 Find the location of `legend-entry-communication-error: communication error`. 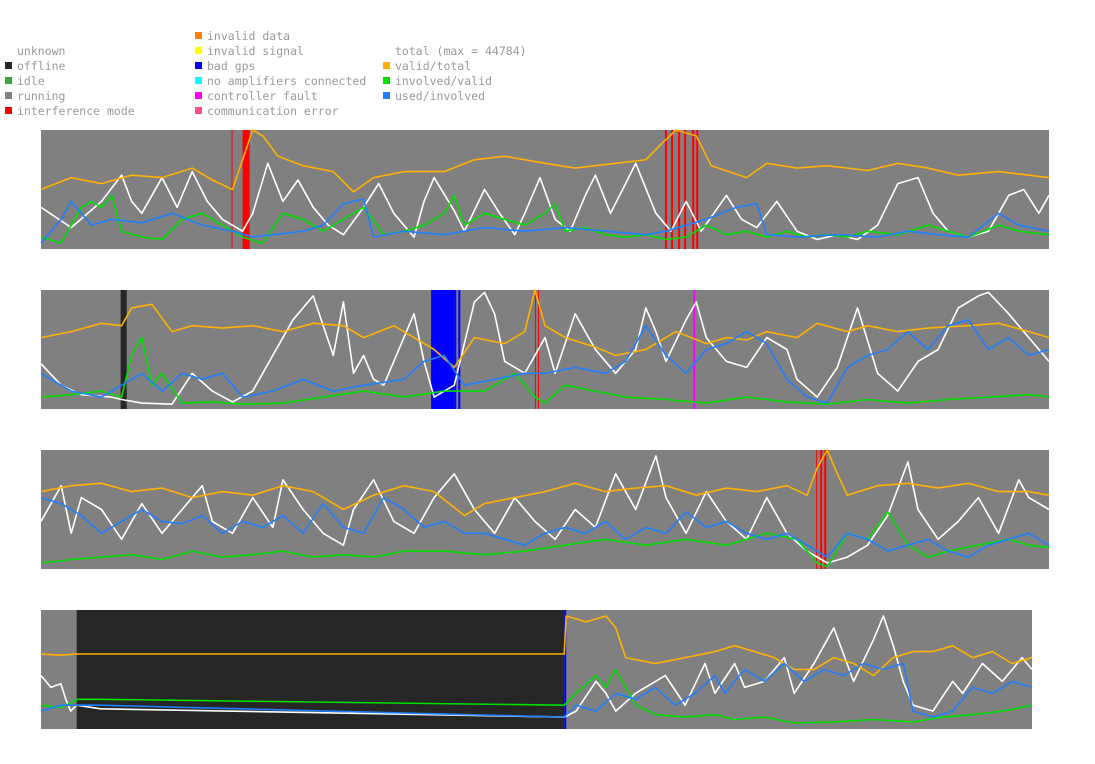

legend-entry-communication-error: communication error is located at coordinates (267, 111).